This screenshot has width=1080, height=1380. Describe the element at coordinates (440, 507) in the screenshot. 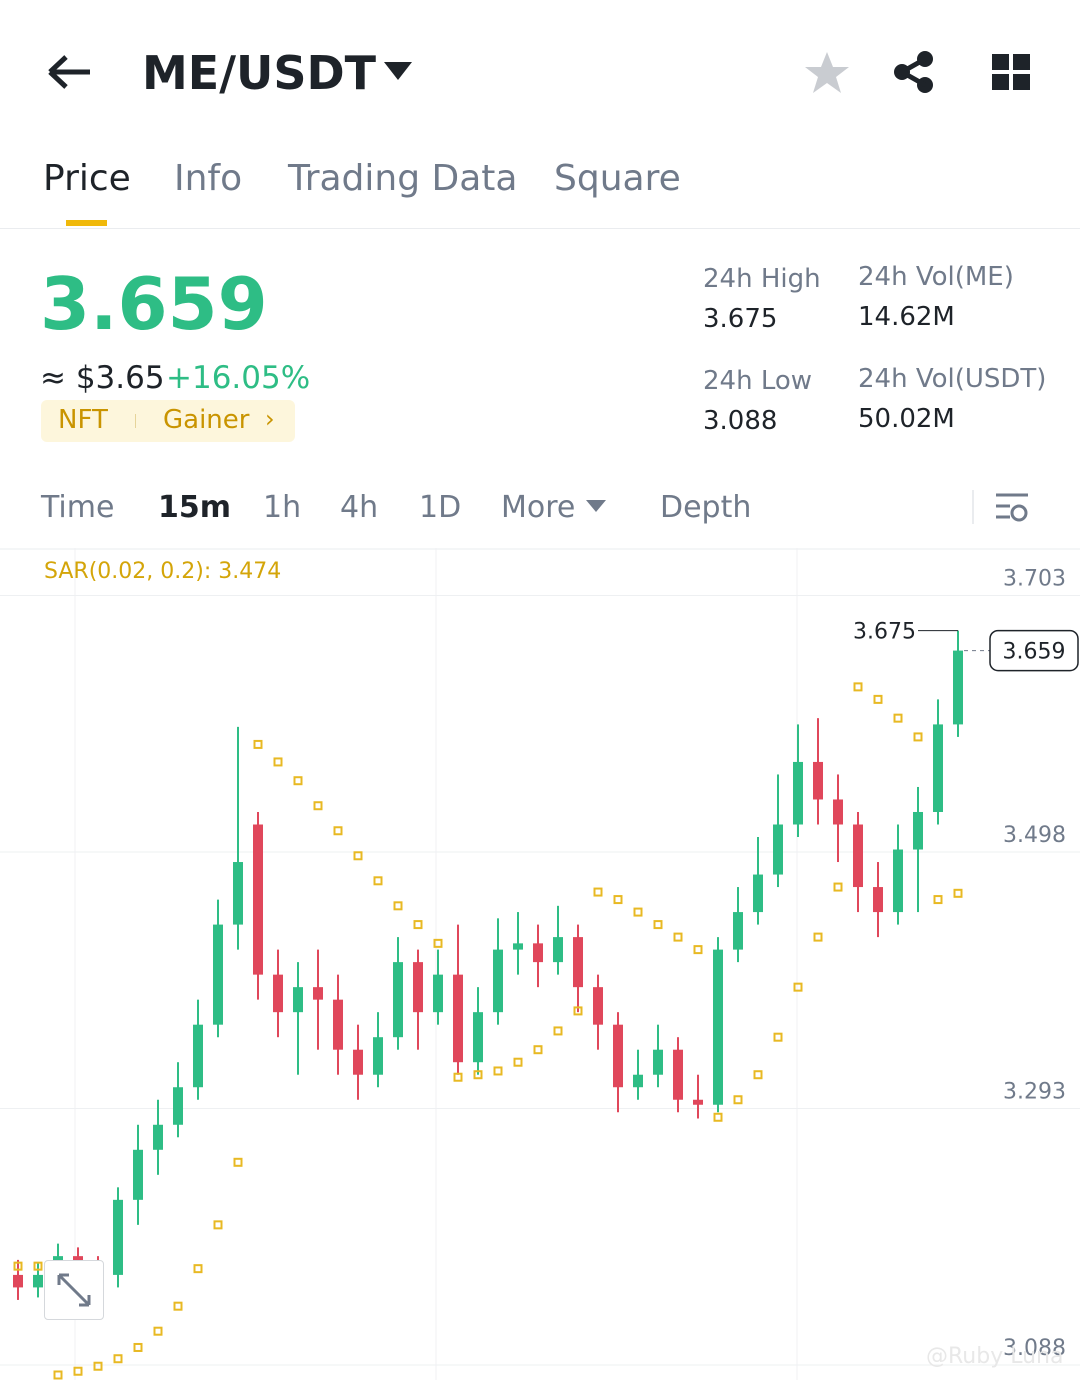

I see `timeframe: 1D` at that location.